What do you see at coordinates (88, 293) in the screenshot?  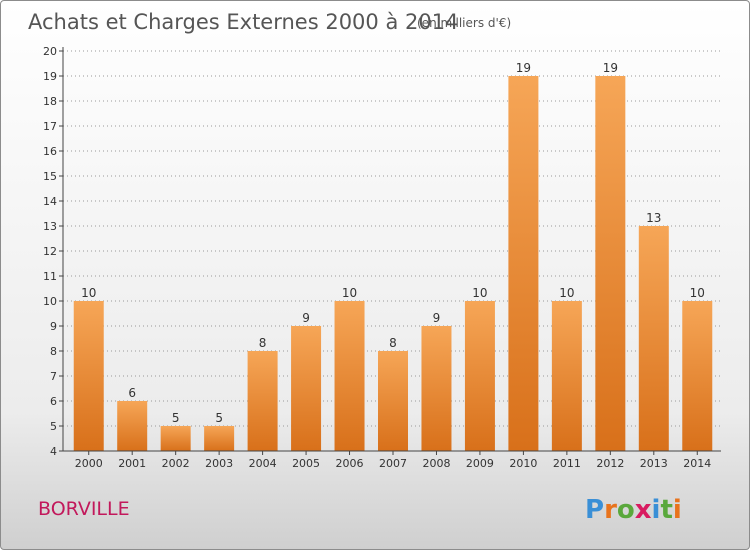 I see `data-label-2000: 10` at bounding box center [88, 293].